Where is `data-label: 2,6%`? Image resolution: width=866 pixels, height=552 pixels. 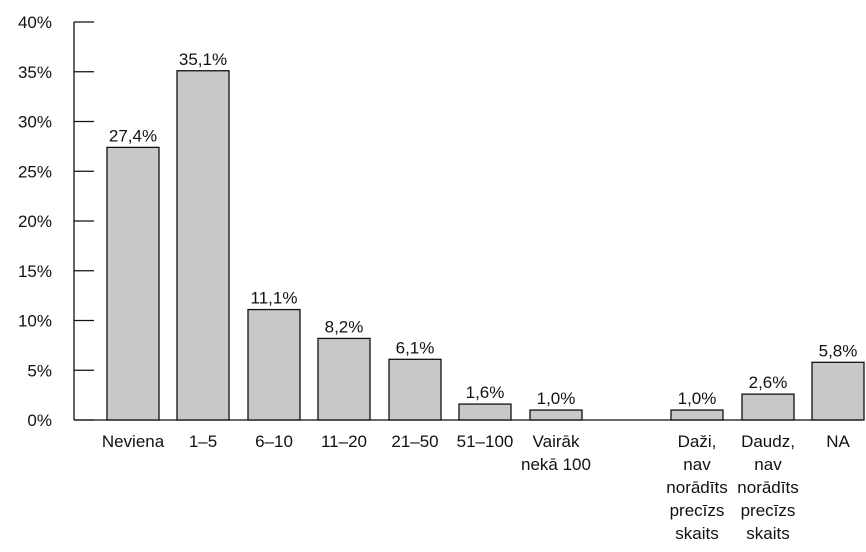
data-label: 2,6% is located at coordinates (768, 382).